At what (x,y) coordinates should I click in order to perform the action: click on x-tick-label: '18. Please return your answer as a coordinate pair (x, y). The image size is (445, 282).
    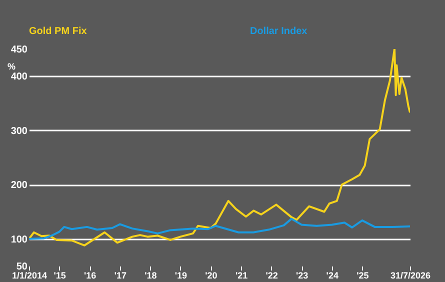
    Looking at the image, I should click on (150, 275).